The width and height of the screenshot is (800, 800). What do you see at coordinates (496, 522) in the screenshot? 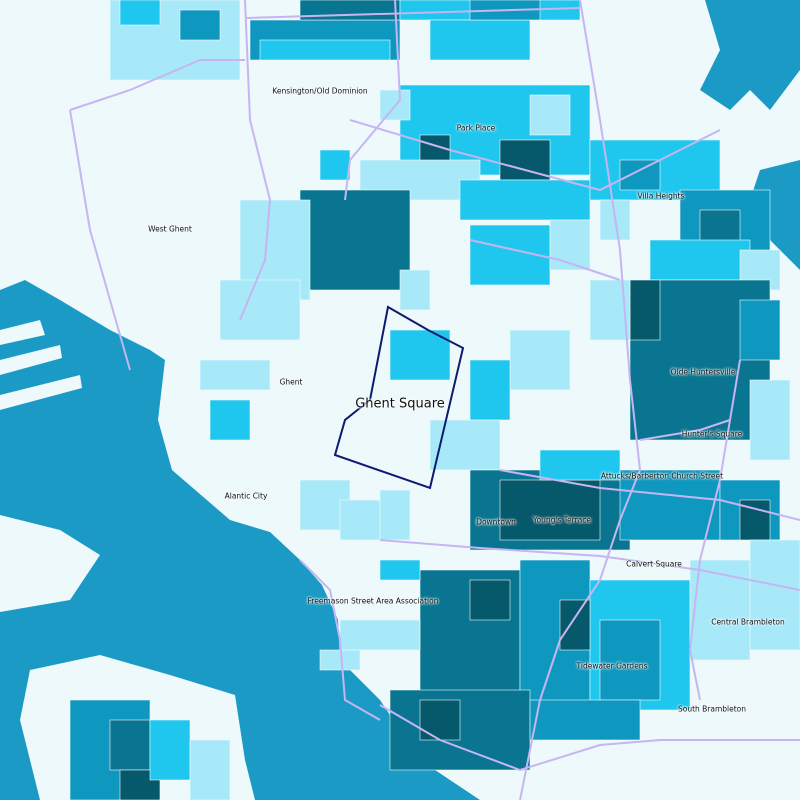
I see `label-downtown: Downtown` at bounding box center [496, 522].